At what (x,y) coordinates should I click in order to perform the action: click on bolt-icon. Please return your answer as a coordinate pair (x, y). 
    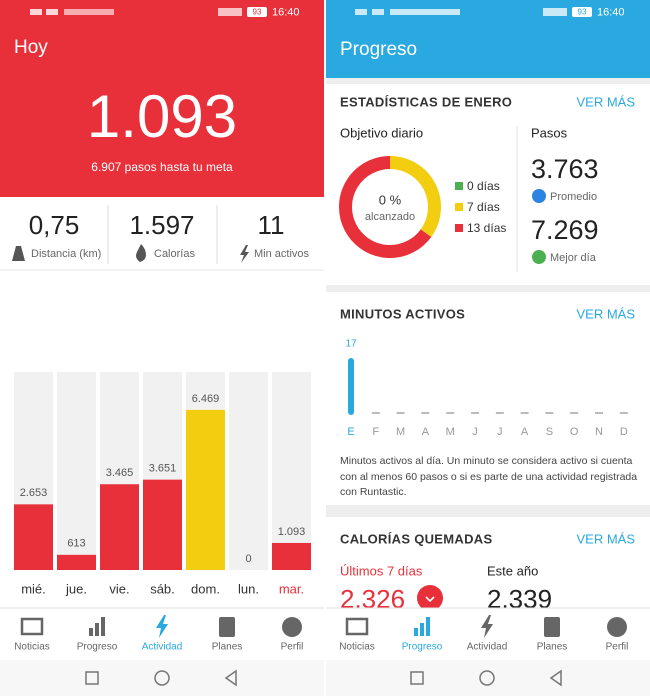
    Looking at the image, I should click on (244, 254).